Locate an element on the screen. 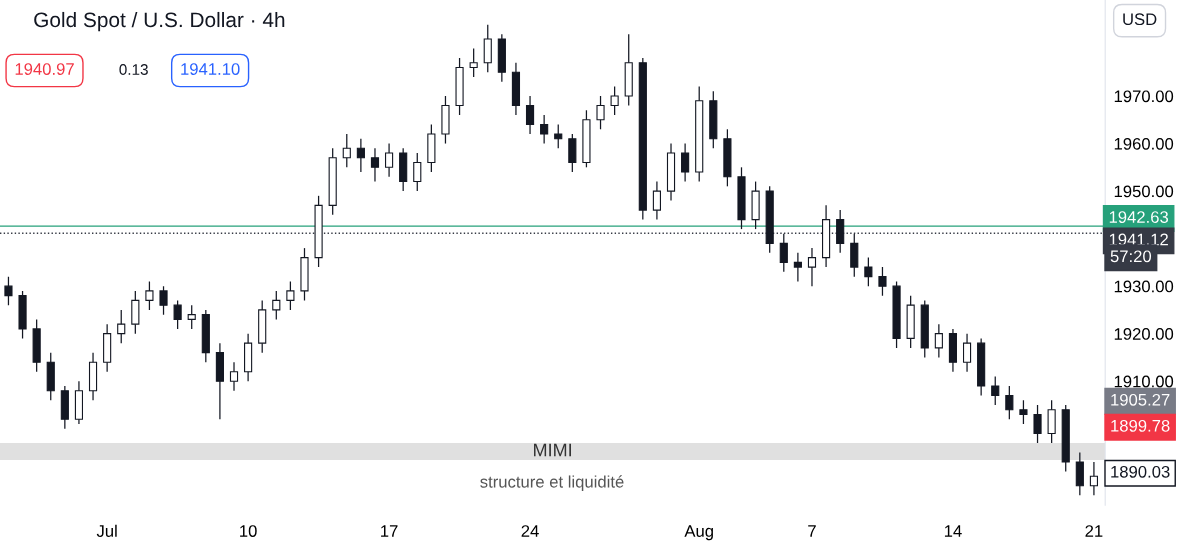  ref-line-label: 1942.63 is located at coordinates (1139, 217).